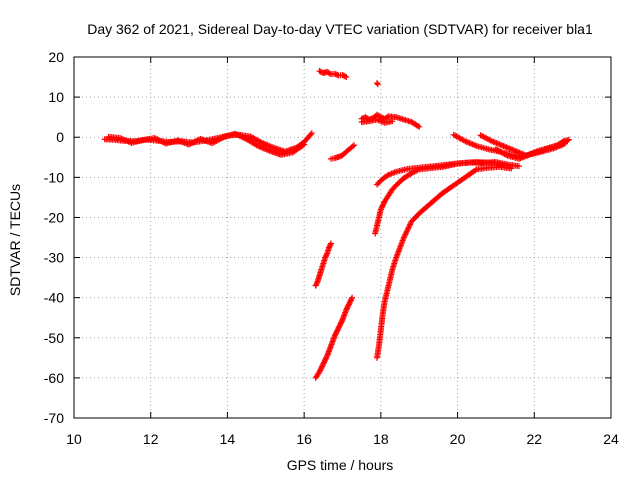  I want to click on x-tick-label: 16, so click(304, 439).